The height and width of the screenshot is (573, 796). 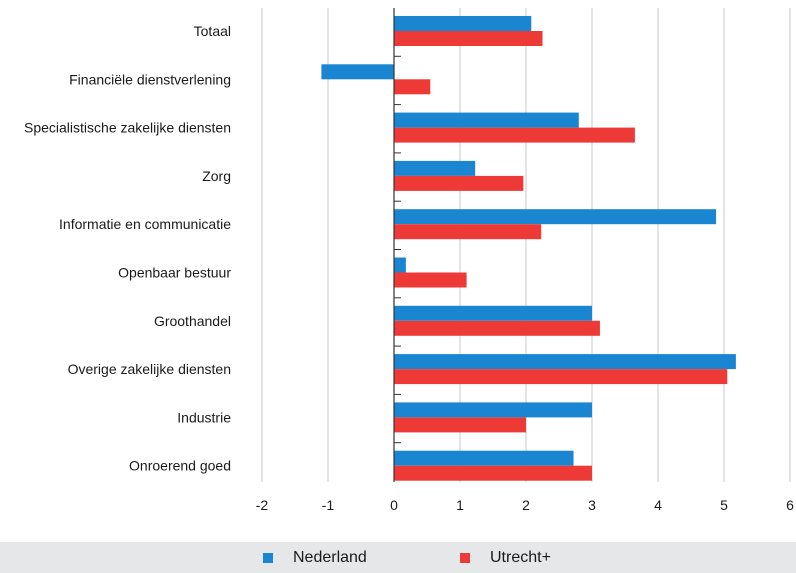 I want to click on legend-item-nederland: Nederland, so click(x=315, y=557).